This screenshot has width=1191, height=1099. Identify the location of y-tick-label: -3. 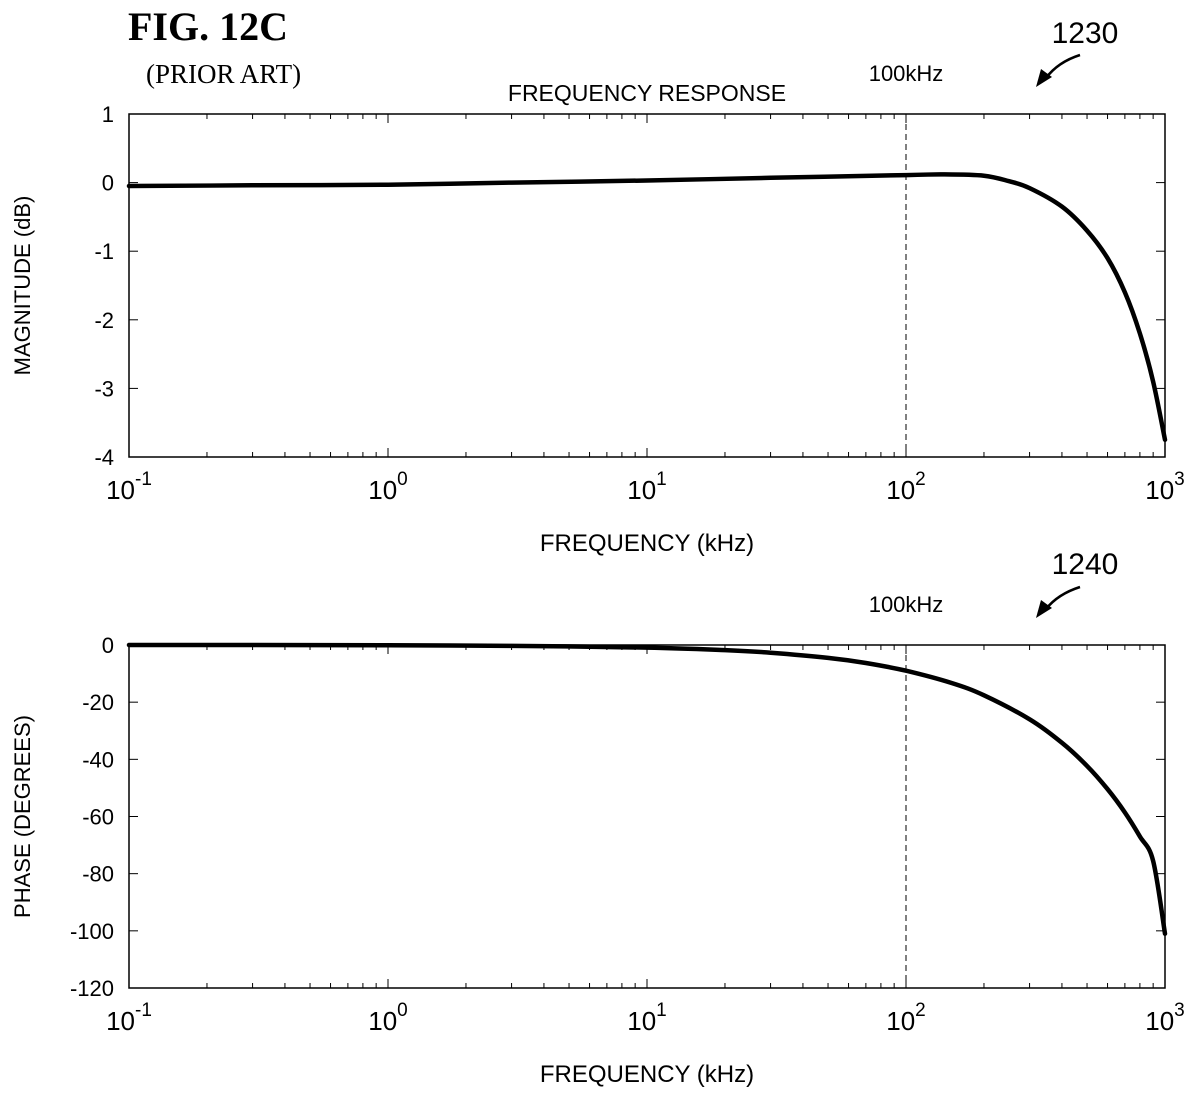
(104, 388).